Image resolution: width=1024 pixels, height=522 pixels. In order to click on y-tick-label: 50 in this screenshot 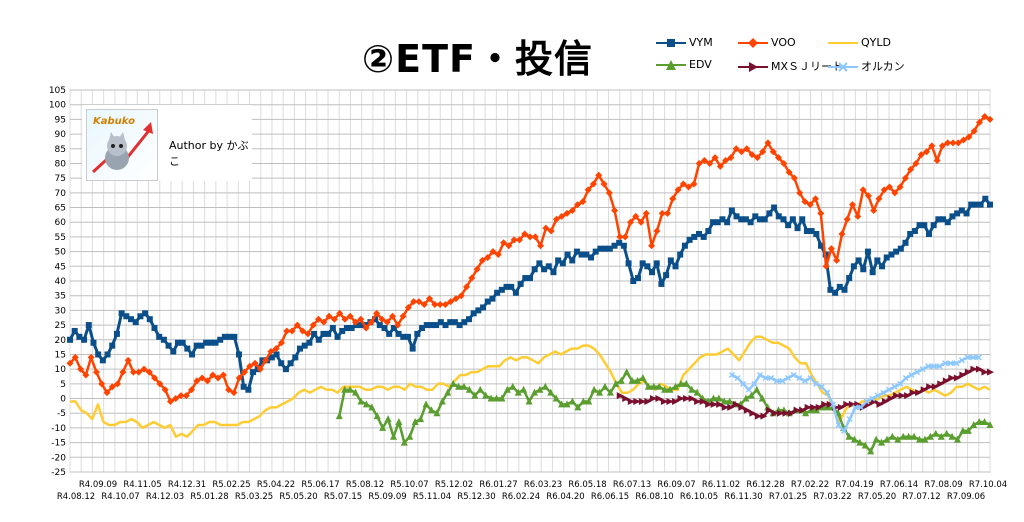, I will do `click(61, 253)`.